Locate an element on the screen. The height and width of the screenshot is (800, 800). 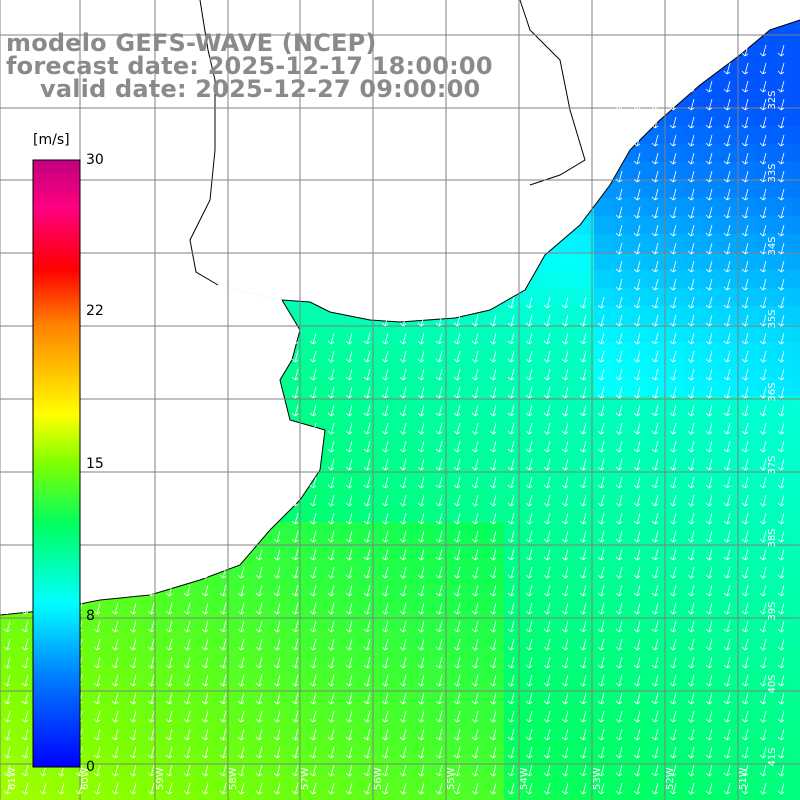
colorbar-tick-30: 30 is located at coordinates (95, 160).